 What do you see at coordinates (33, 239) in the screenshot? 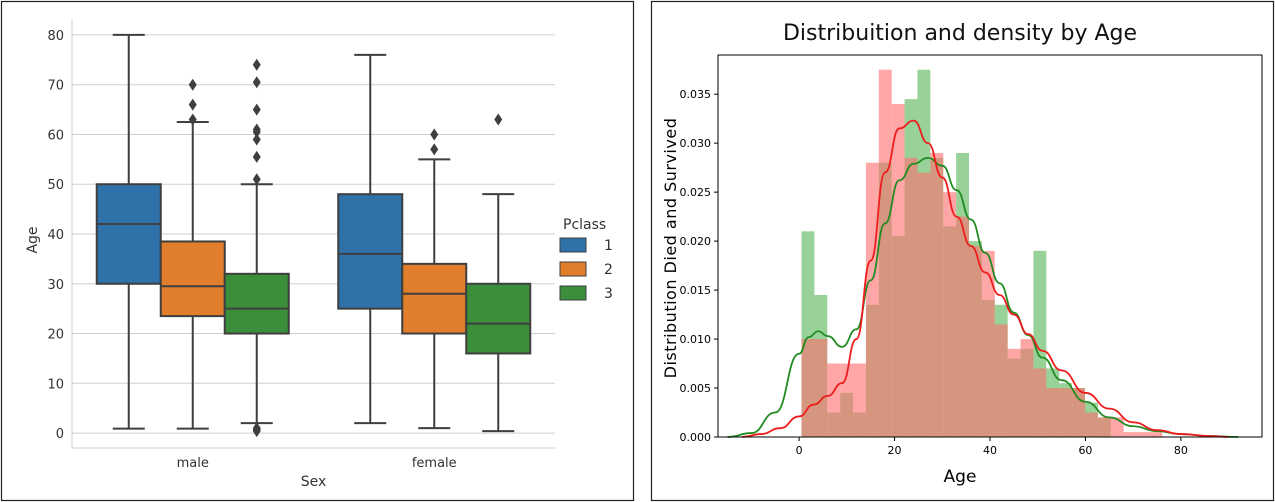
I see `y-axis-title: Age` at bounding box center [33, 239].